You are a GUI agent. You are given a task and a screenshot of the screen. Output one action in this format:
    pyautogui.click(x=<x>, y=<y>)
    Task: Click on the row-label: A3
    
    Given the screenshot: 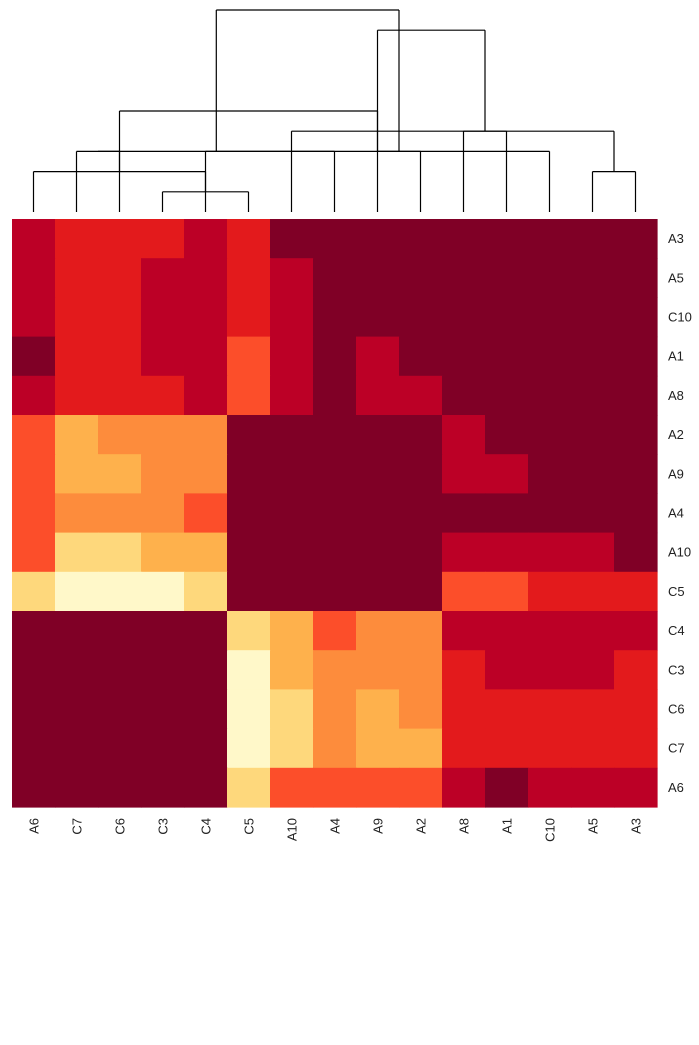 What is the action you would take?
    pyautogui.click(x=676, y=238)
    